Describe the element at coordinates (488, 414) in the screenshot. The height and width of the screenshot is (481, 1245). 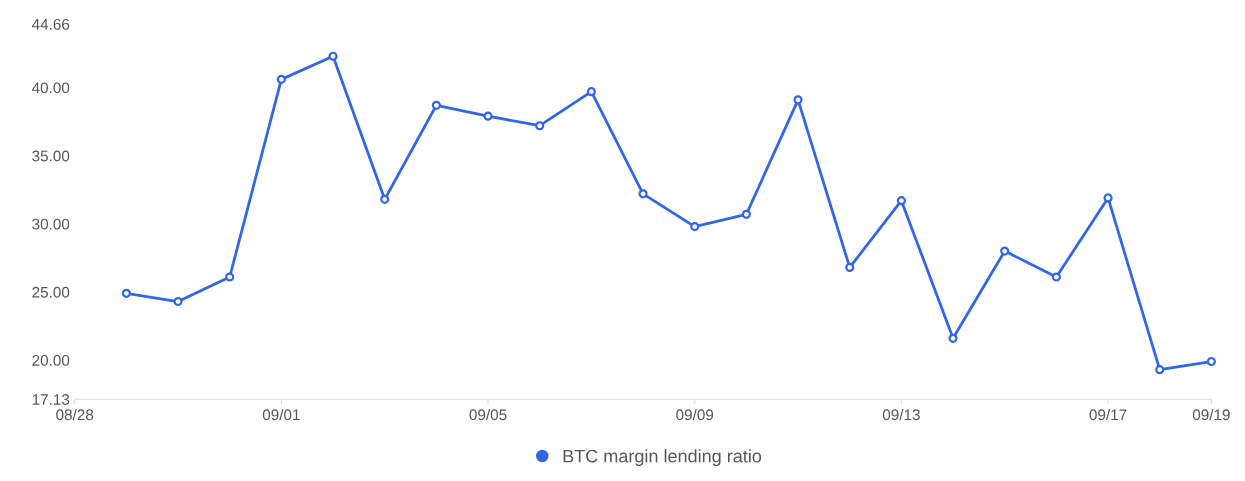
I see `x-tick-label: 09/05` at that location.